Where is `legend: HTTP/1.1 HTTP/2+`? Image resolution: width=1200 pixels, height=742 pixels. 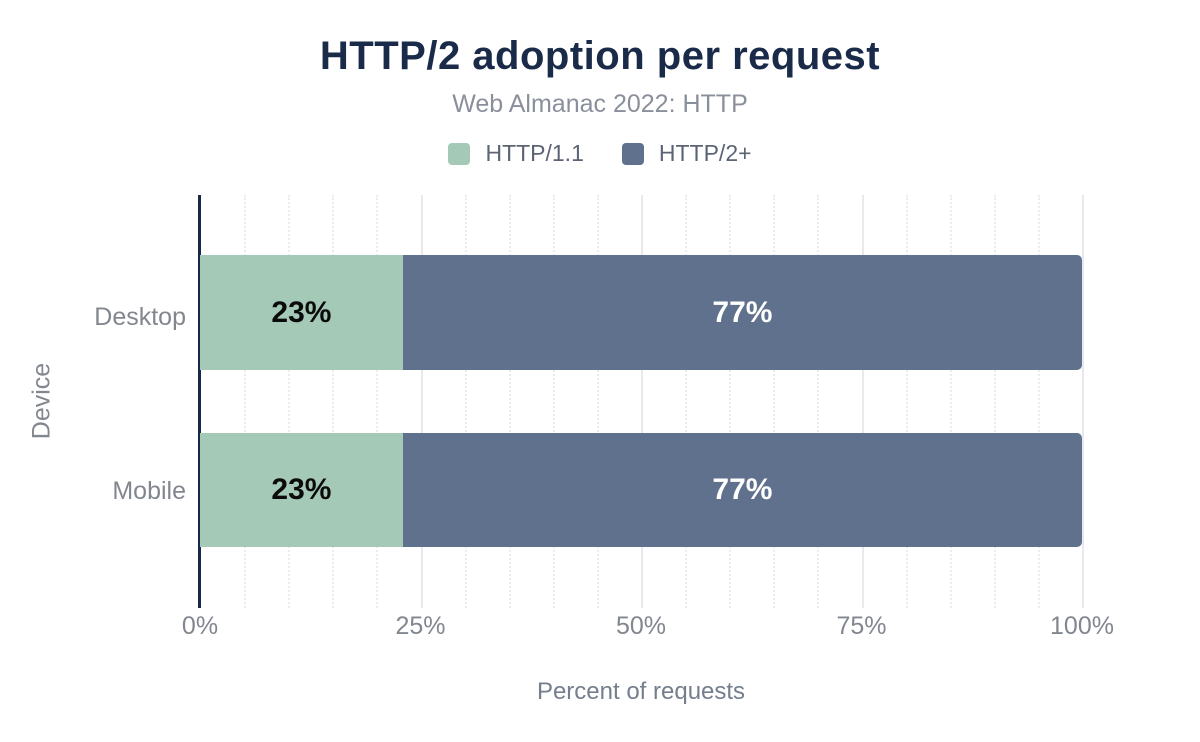
legend: HTTP/1.1 HTTP/2+ is located at coordinates (600, 153).